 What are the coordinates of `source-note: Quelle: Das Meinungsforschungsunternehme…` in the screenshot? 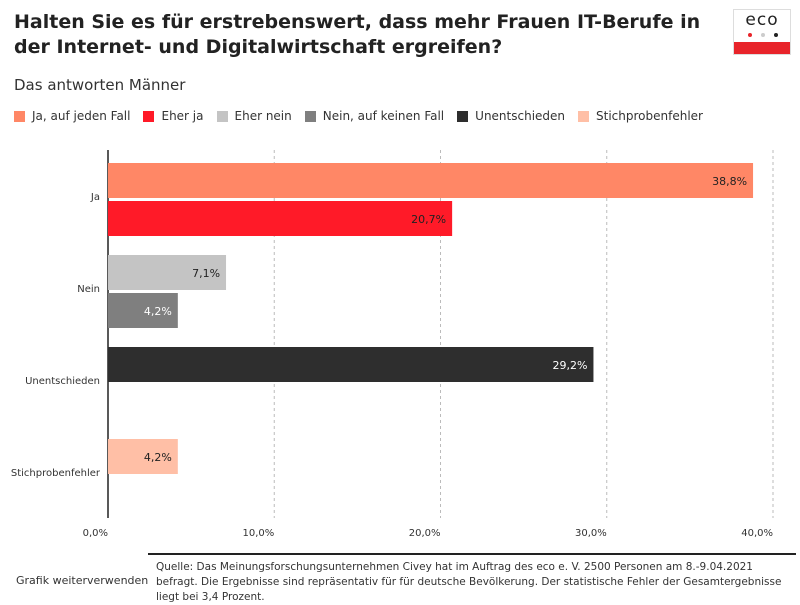 It's located at (469, 582).